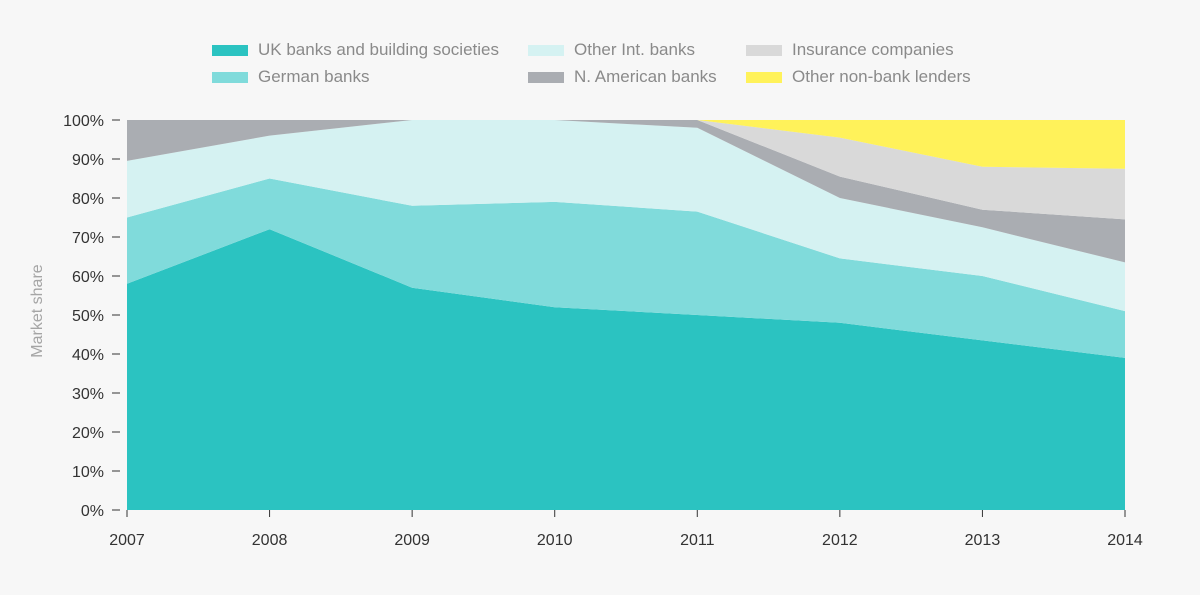 The height and width of the screenshot is (595, 1200). Describe the element at coordinates (764, 77) in the screenshot. I see `legend-swatch-other-non-bank-lenders` at that location.